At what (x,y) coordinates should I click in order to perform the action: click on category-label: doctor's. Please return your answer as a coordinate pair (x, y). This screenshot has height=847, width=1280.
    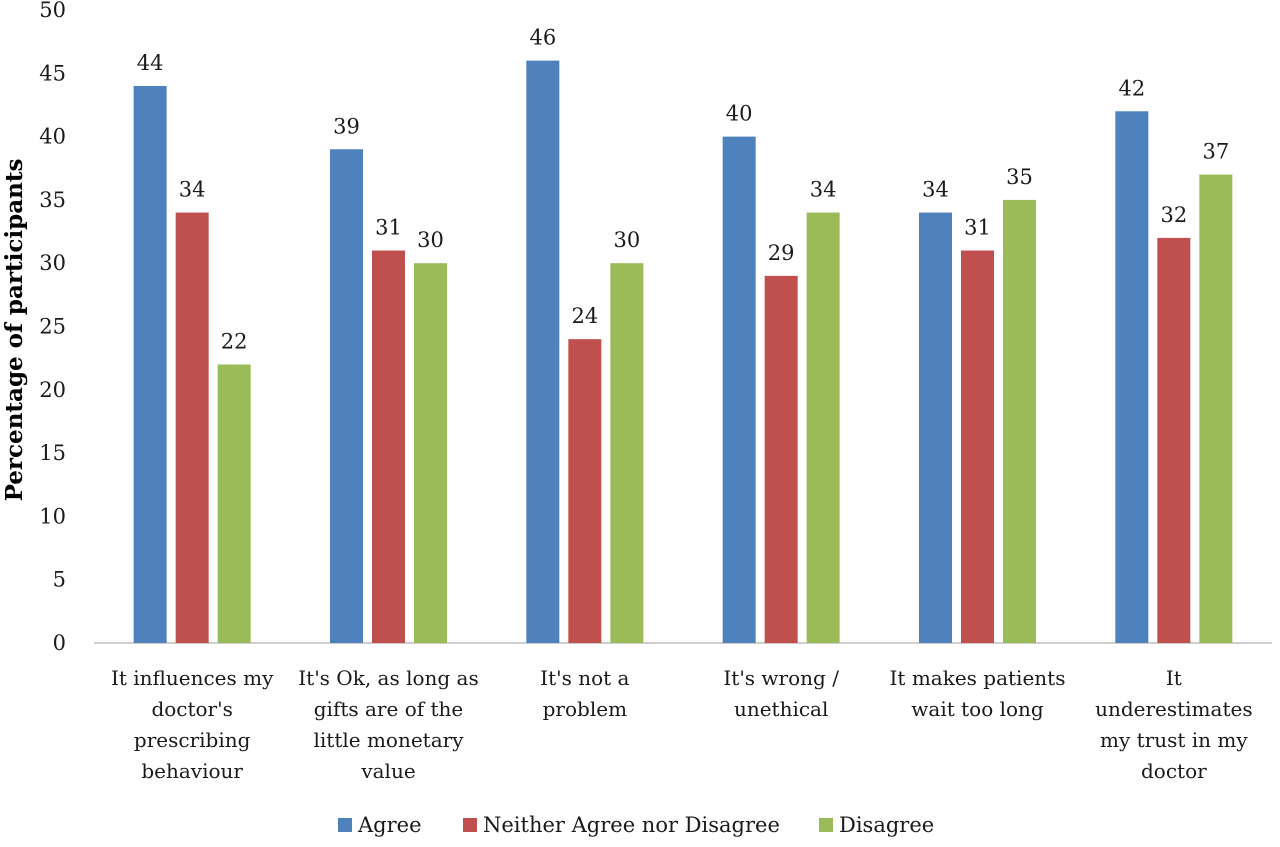
    Looking at the image, I should click on (191, 709).